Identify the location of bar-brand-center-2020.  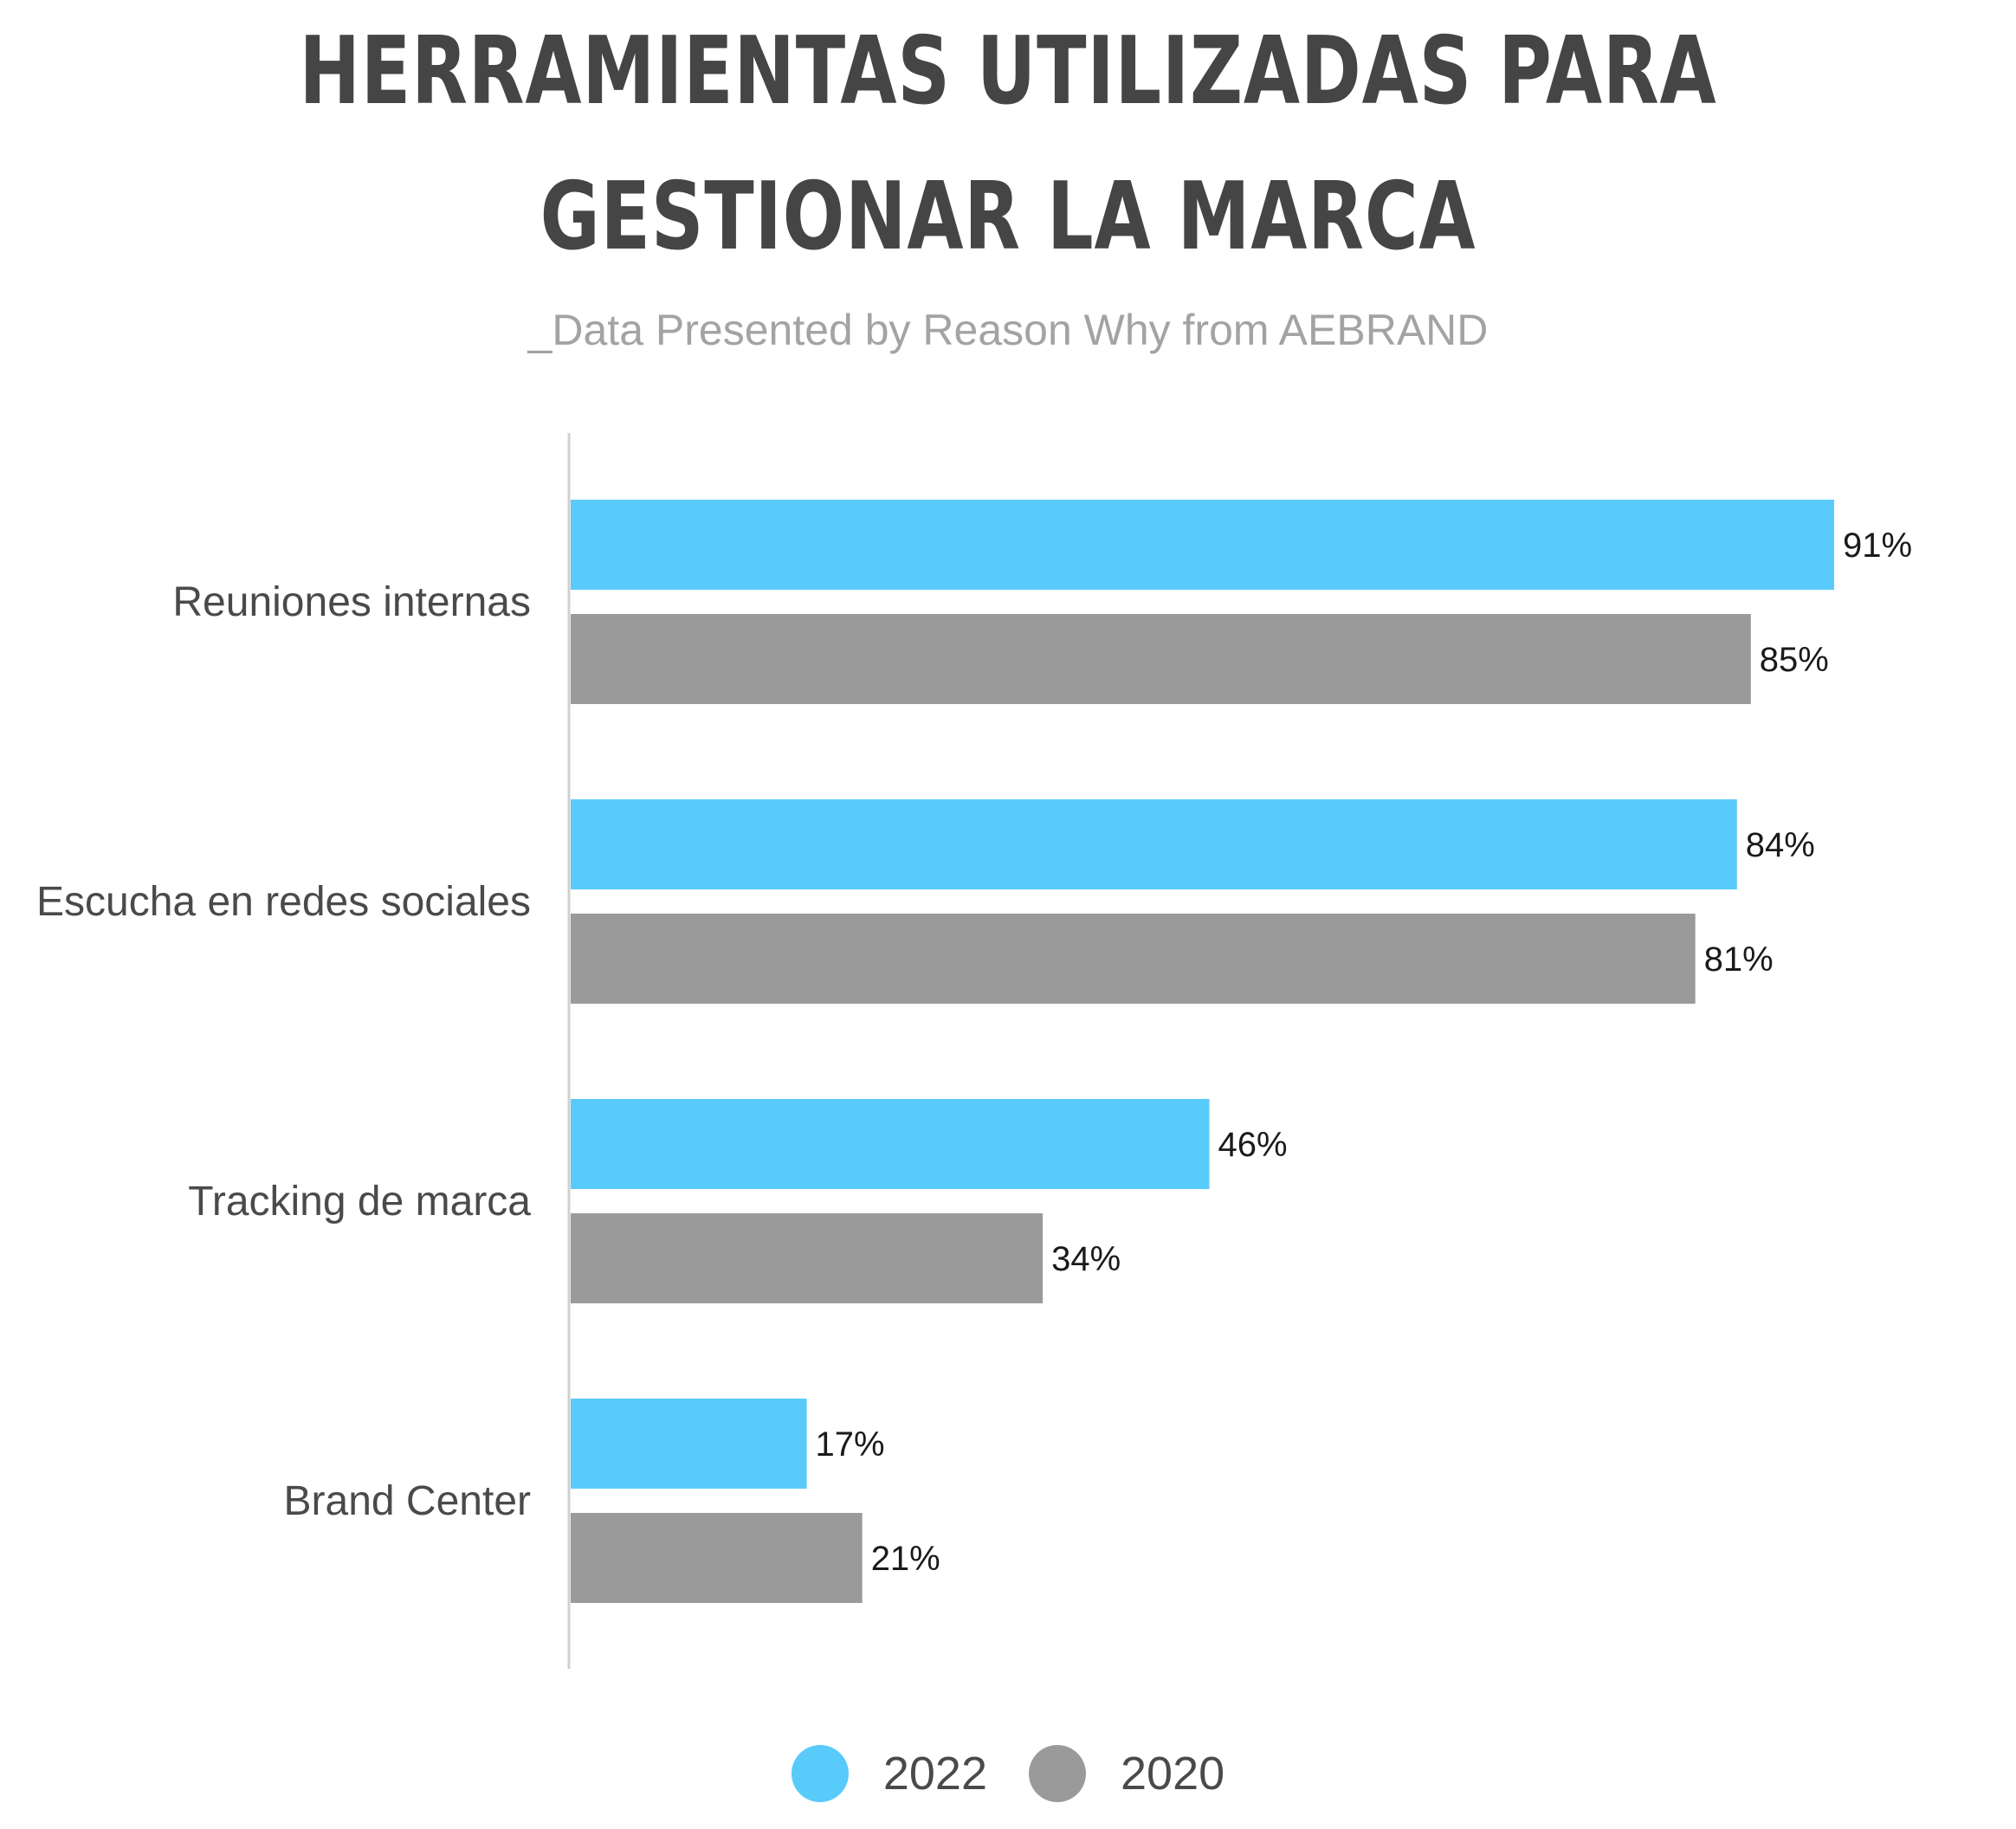
(717, 1558).